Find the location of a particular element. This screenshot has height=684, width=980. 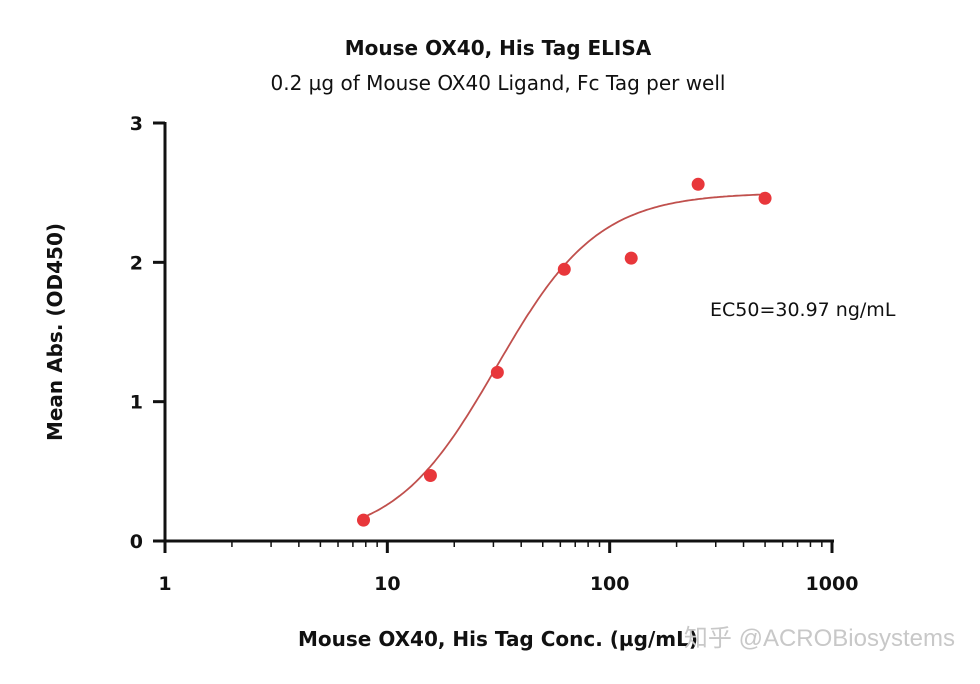

y-tick-label: 2 is located at coordinates (136, 263).